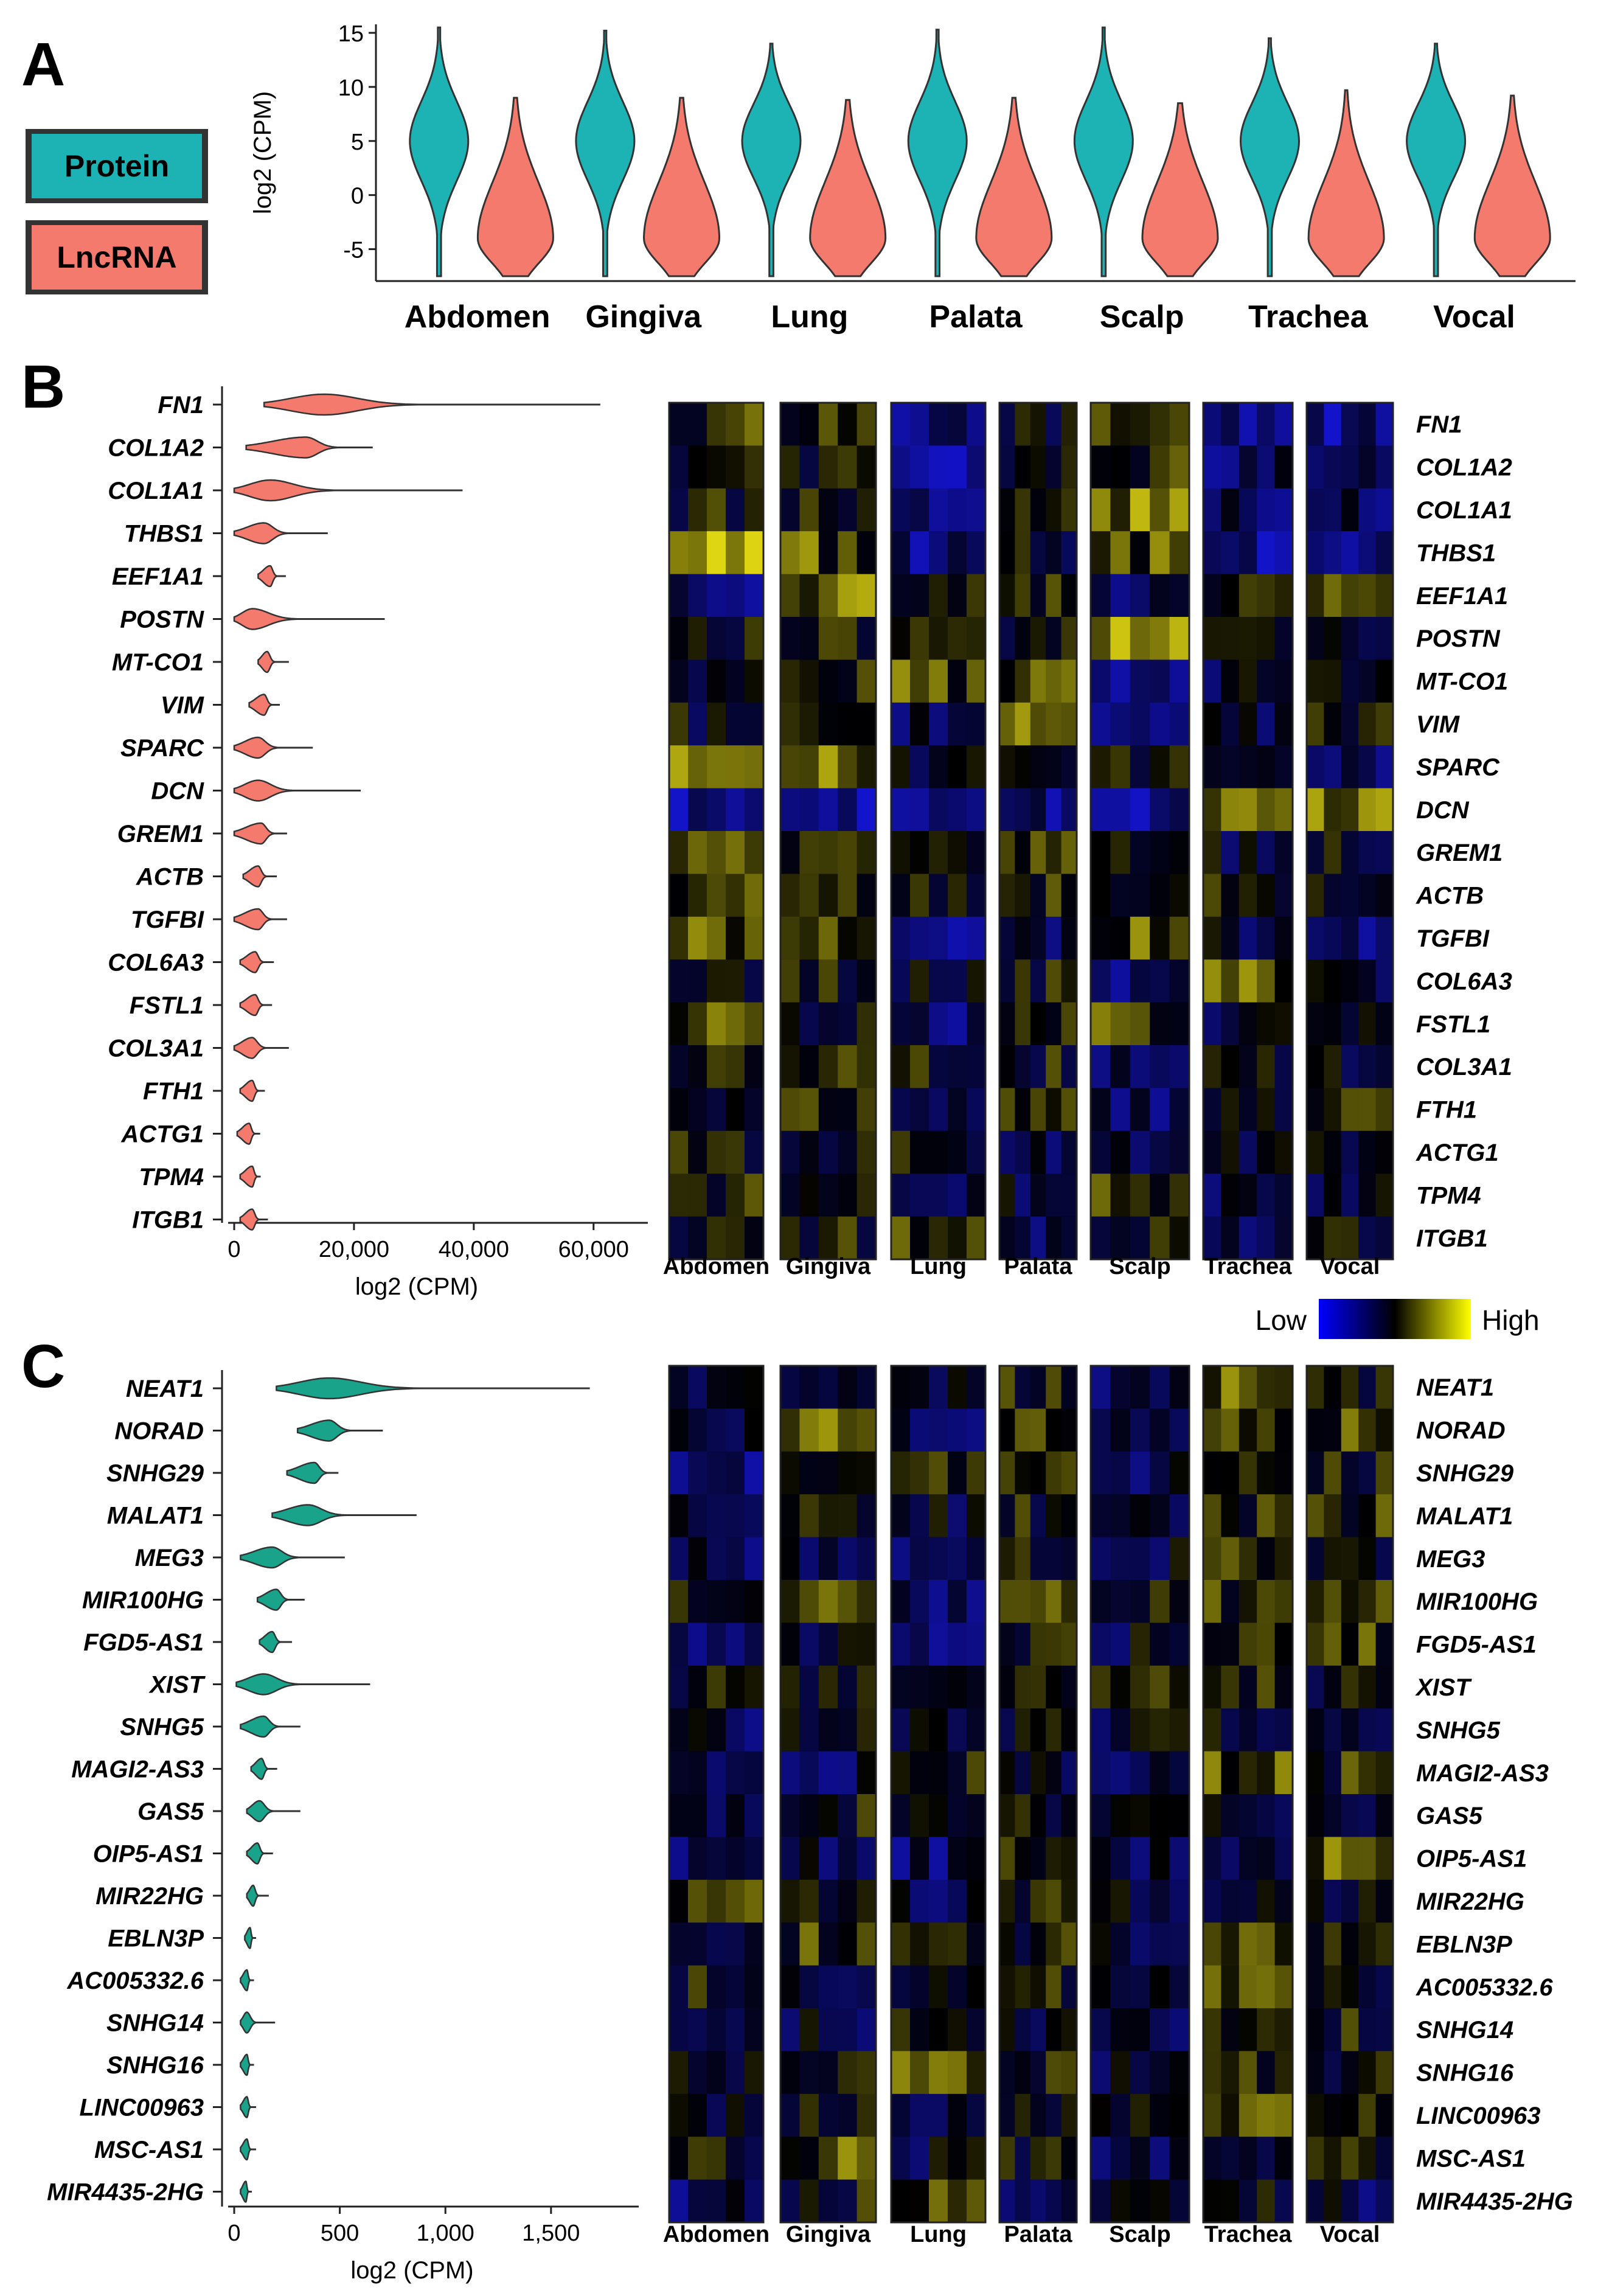  I want to click on gene-label-norad: NORAD, so click(159, 1431).